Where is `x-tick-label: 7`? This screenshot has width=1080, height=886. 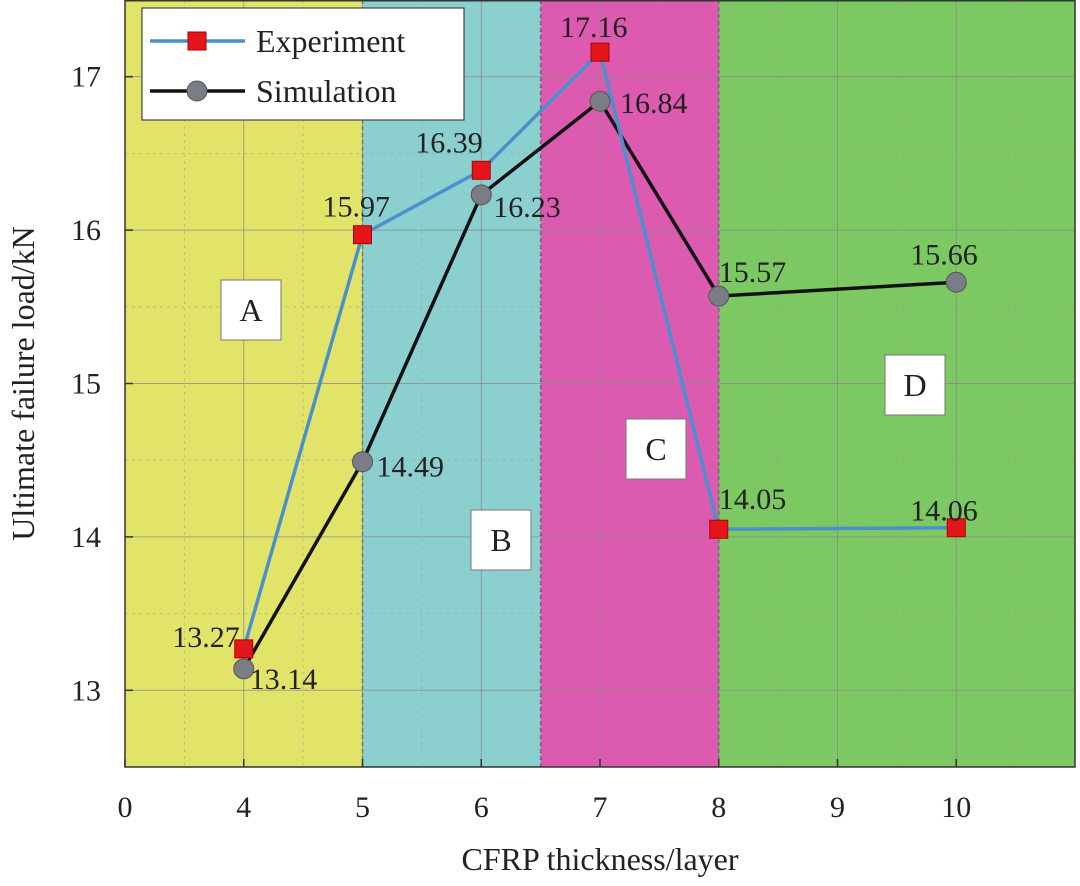 x-tick-label: 7 is located at coordinates (600, 807).